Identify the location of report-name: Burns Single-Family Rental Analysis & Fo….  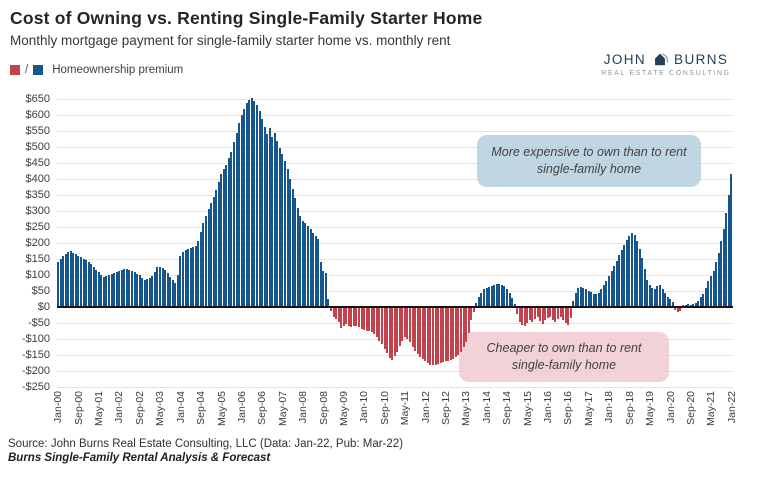
(139, 458).